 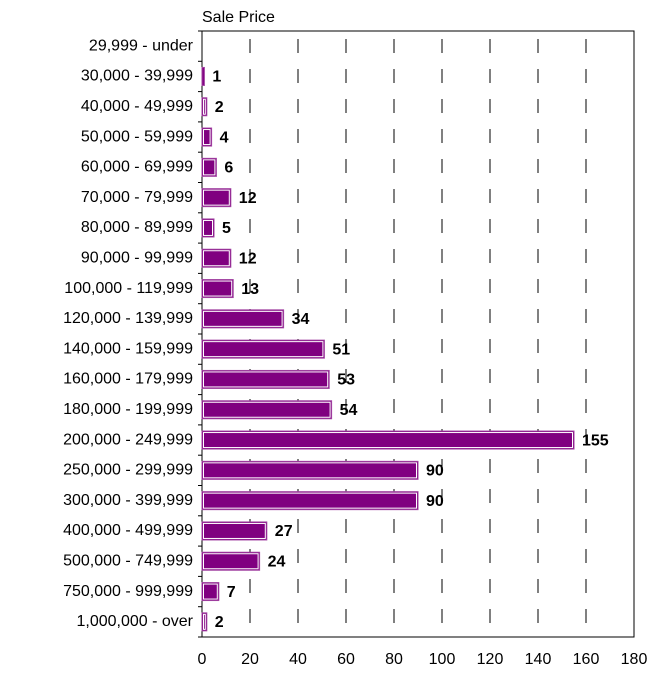 What do you see at coordinates (301, 319) in the screenshot?
I see `value-label: 34` at bounding box center [301, 319].